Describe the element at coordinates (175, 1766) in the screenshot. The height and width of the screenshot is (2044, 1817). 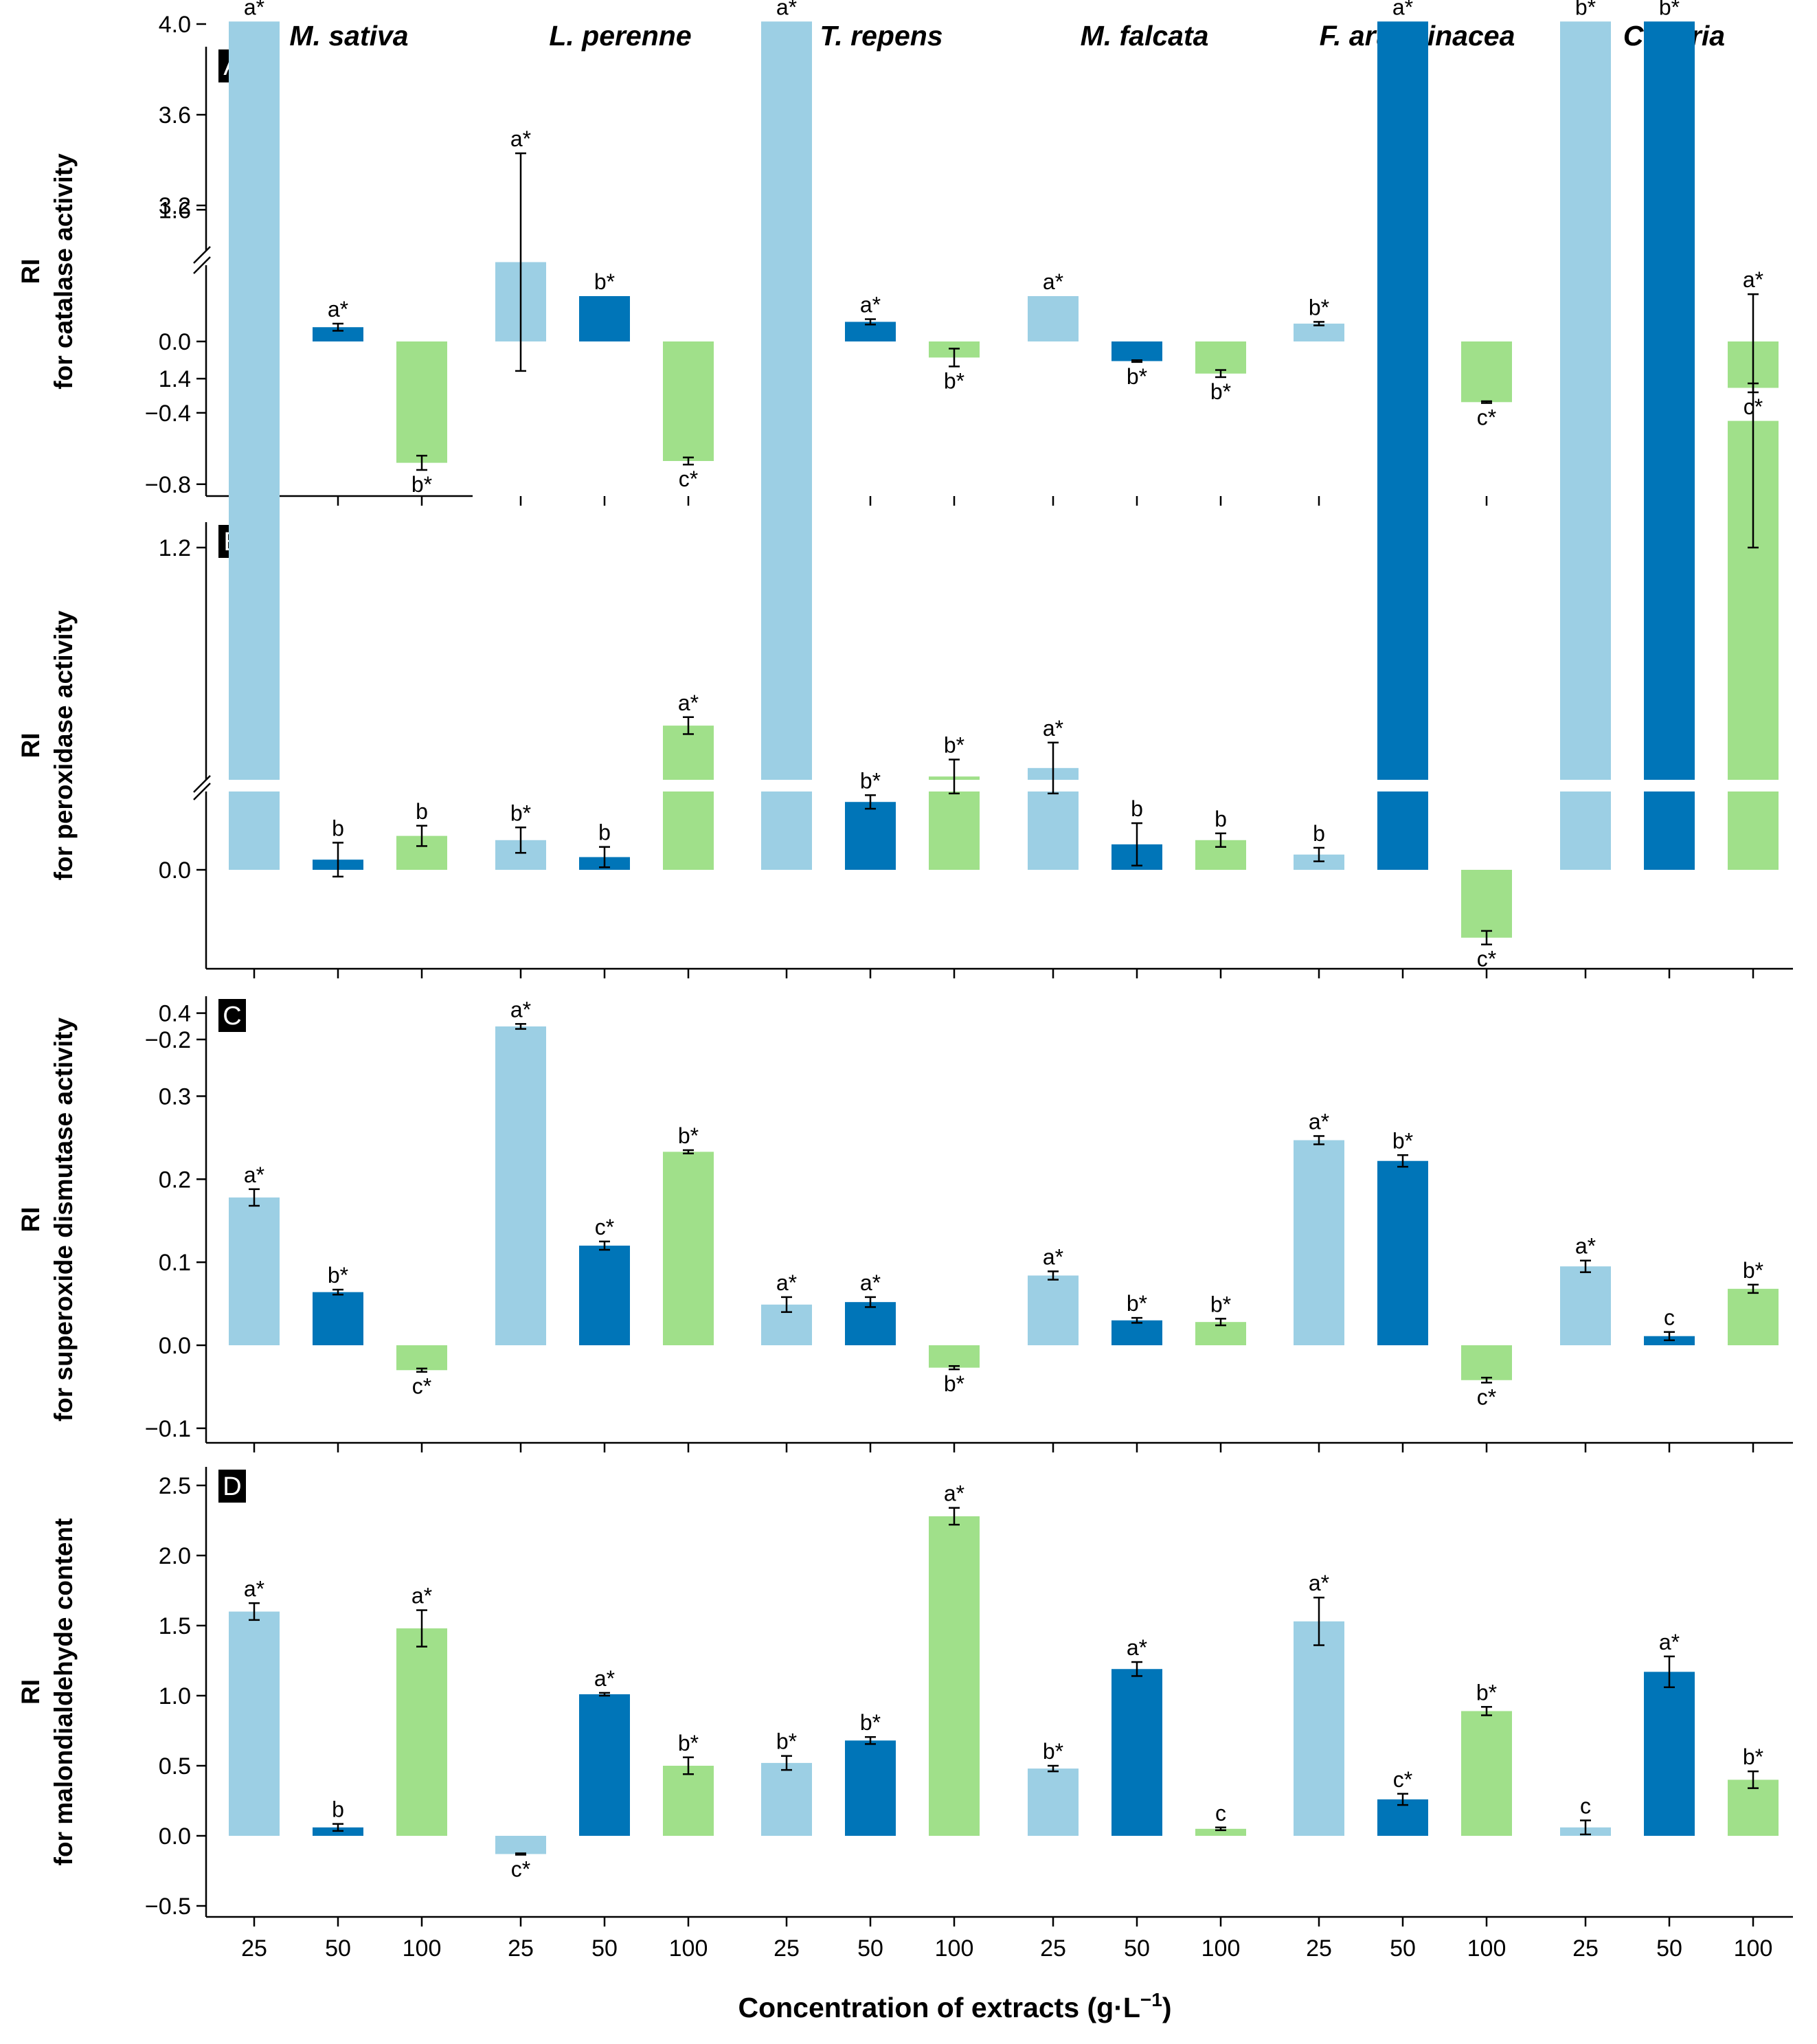
I see `y-tick-label: 0.5` at that location.